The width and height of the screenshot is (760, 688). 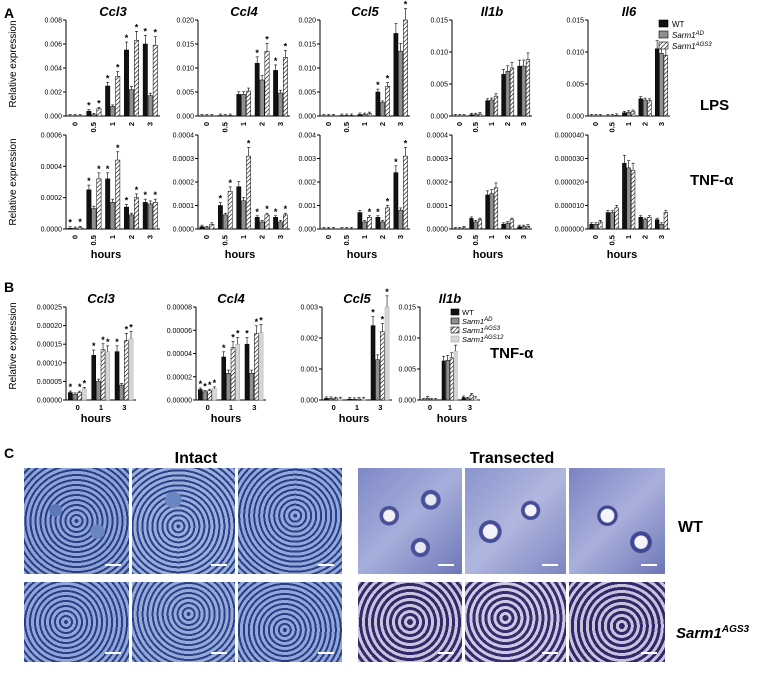 I want to click on hours-label-a1: hours, so click(x=106, y=255).